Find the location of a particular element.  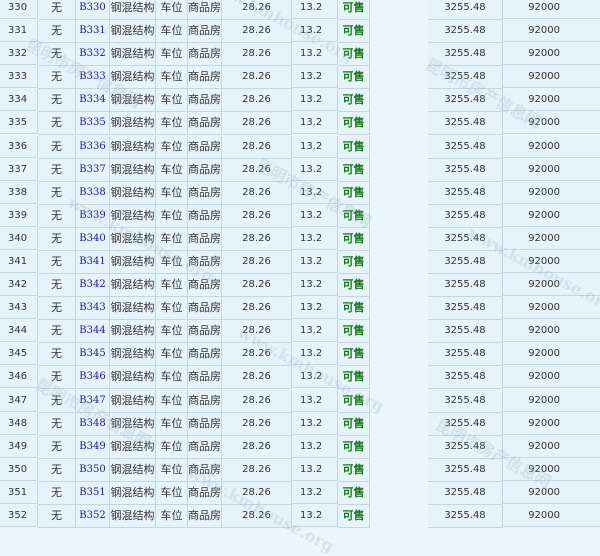

row-number: 340 is located at coordinates (19, 238).